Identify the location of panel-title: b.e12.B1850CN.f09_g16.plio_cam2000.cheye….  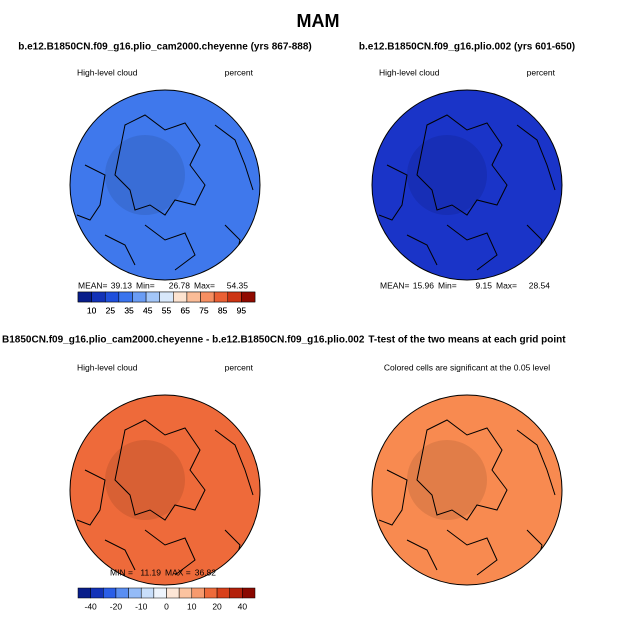
(165, 47).